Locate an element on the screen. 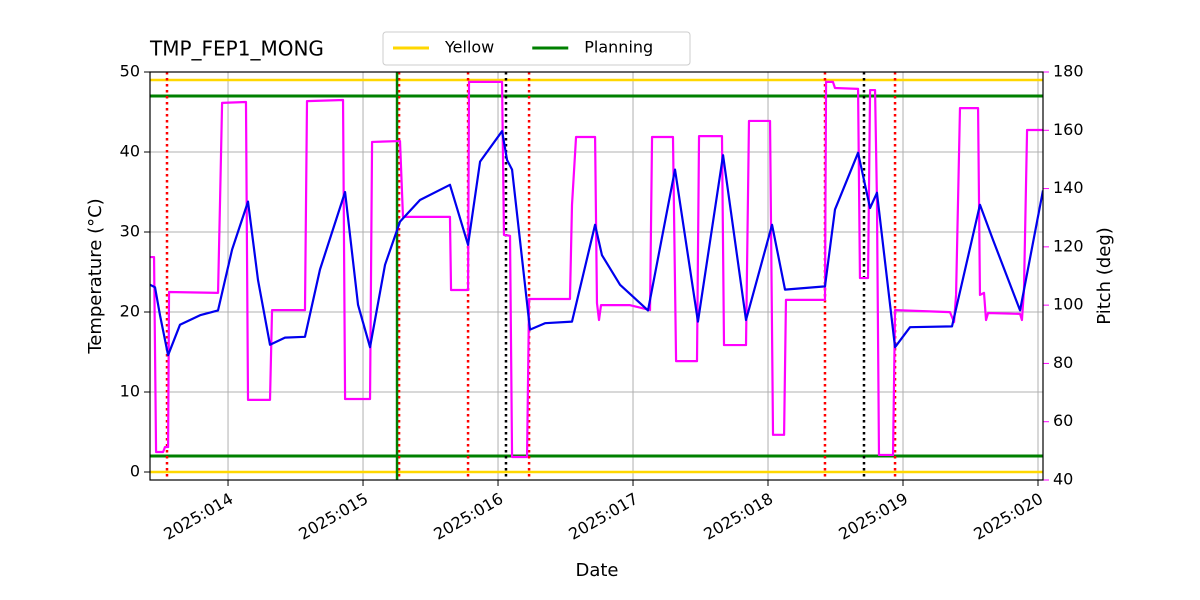  y2-tick-label: 160 is located at coordinates (1068, 129).